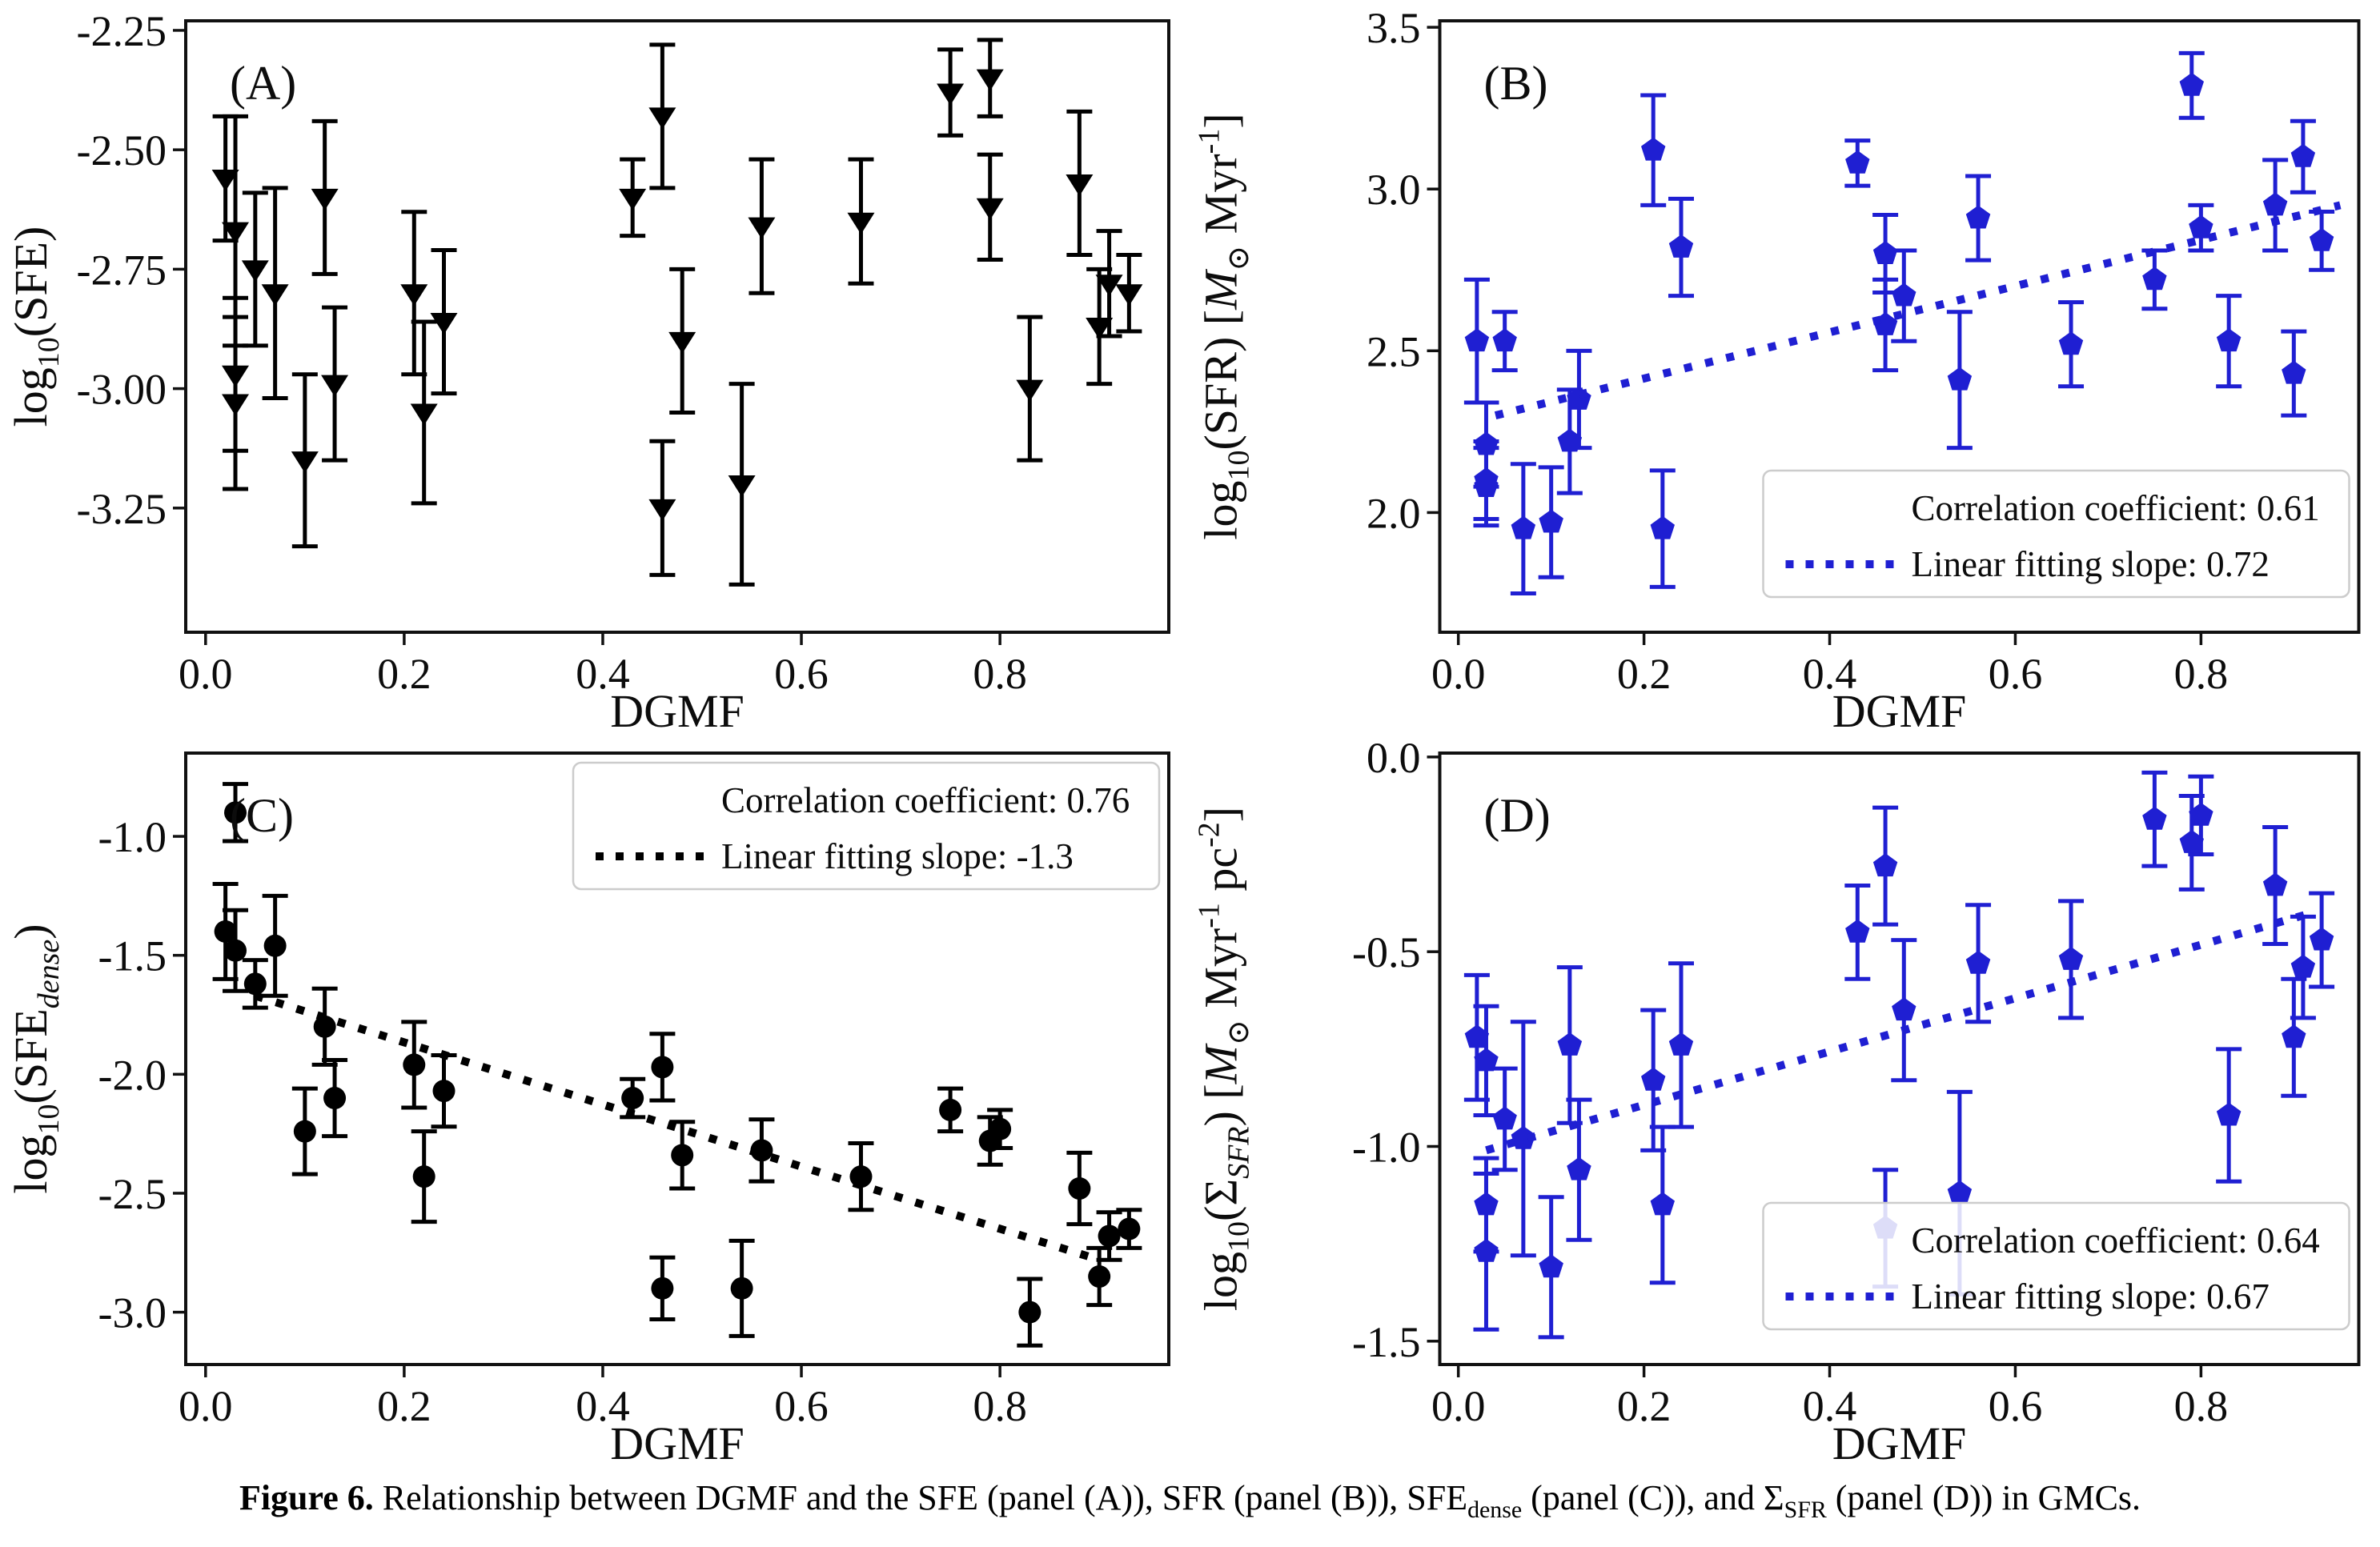 Image resolution: width=2380 pixels, height=1547 pixels. I want to click on y-tick-label: -1.5, so click(132, 956).